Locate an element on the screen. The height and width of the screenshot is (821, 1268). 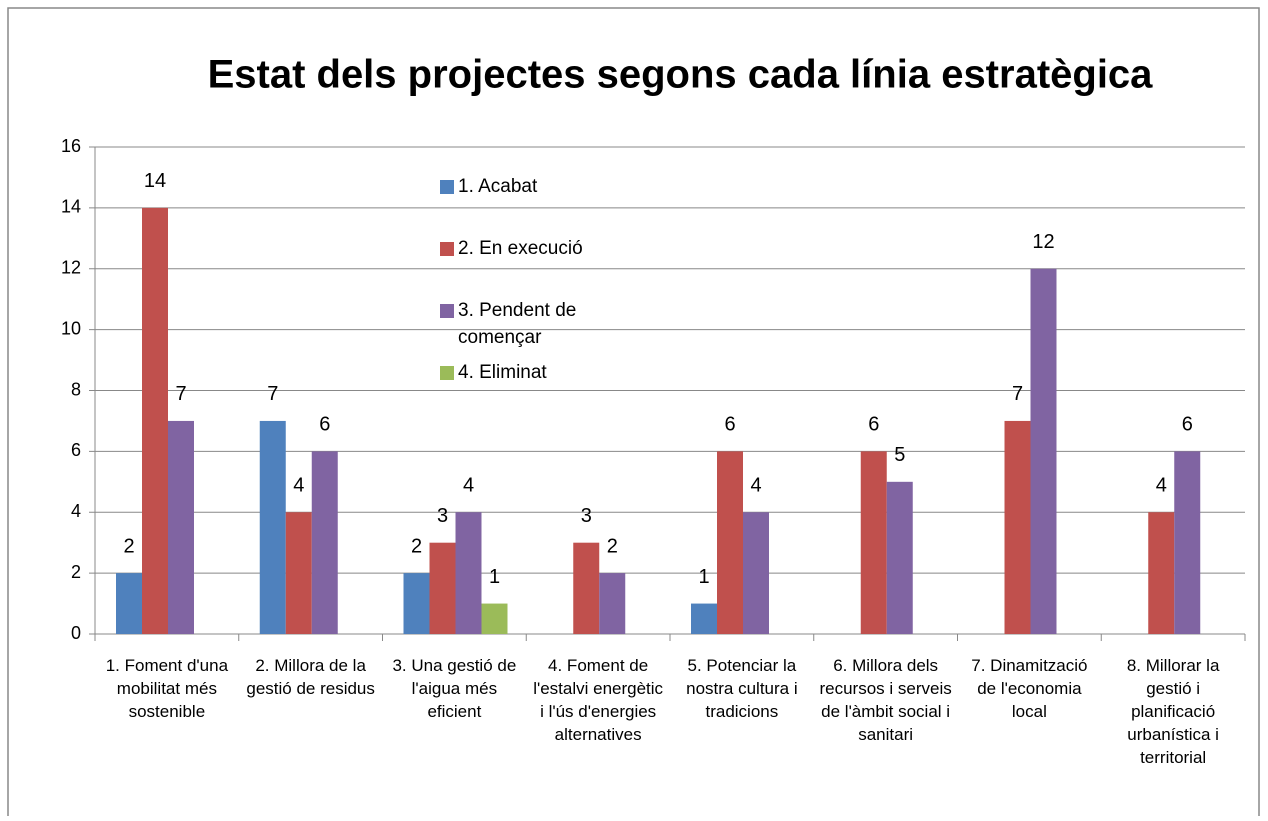
y-tick-label: 0 is located at coordinates (76, 633).